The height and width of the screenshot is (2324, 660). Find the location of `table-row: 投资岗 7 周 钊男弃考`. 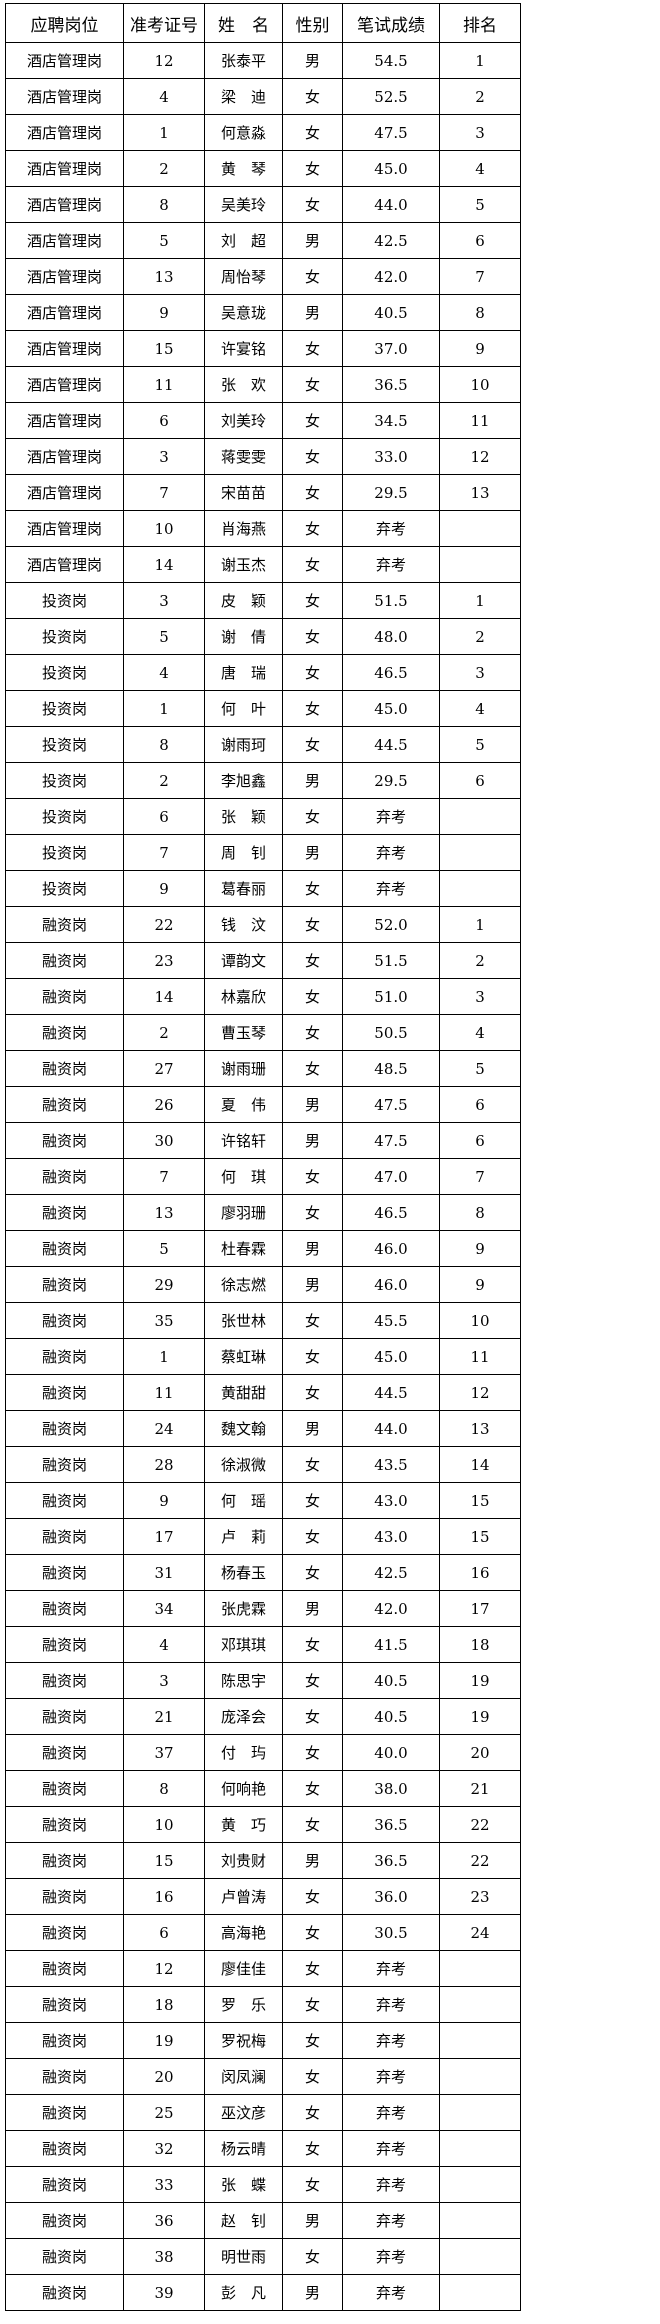

table-row: 投资岗 7 周 钊男弃考 is located at coordinates (263, 852).